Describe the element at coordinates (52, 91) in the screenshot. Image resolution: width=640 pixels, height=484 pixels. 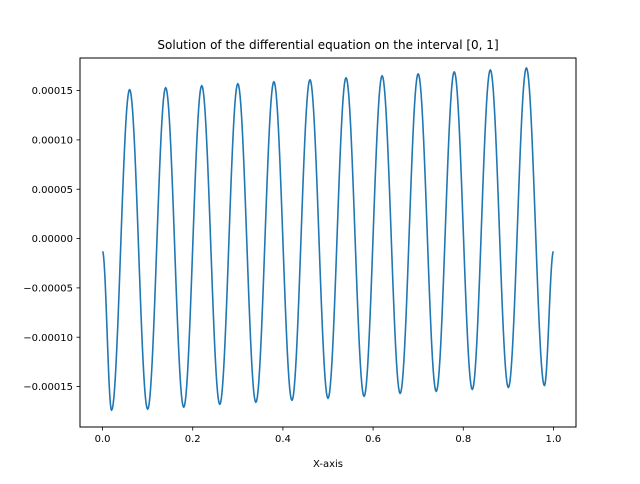
I see `y-tick-label: 0.00015` at that location.